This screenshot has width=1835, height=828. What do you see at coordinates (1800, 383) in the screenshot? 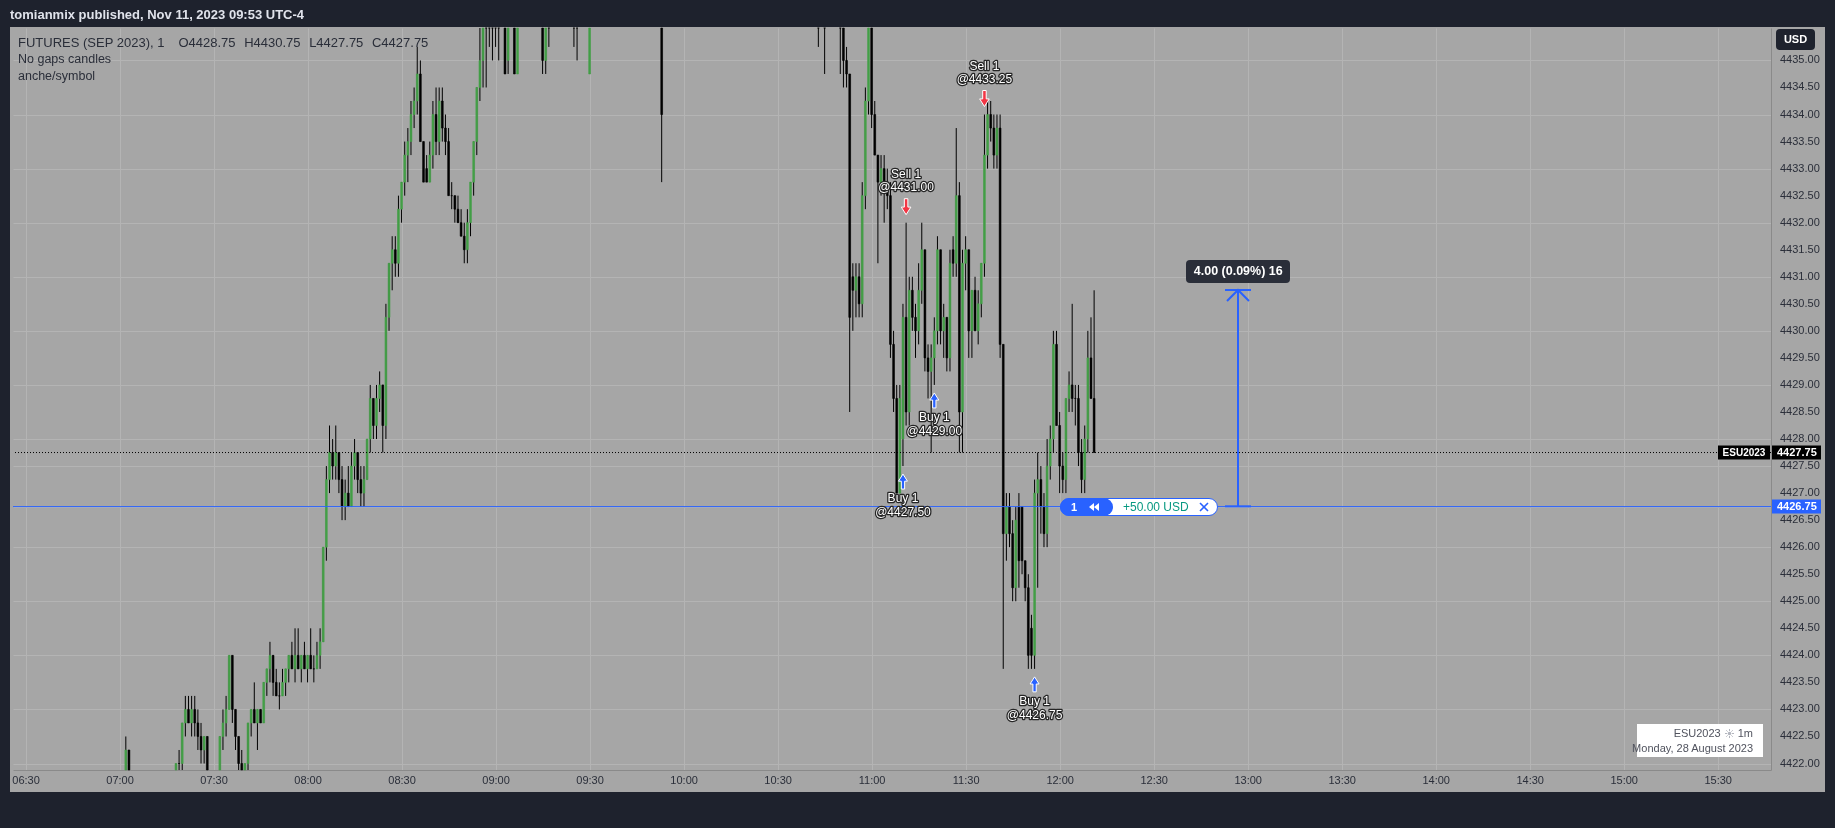
I see `y-tick-label: 4429.00` at bounding box center [1800, 383].